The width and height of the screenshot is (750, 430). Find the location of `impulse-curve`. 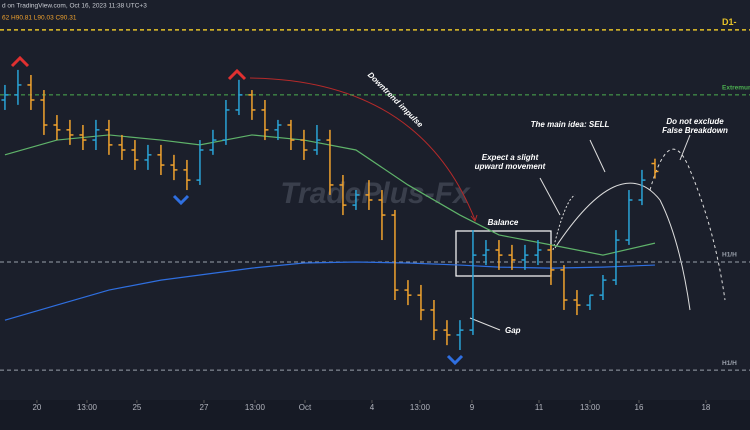

impulse-curve is located at coordinates (362, 149).